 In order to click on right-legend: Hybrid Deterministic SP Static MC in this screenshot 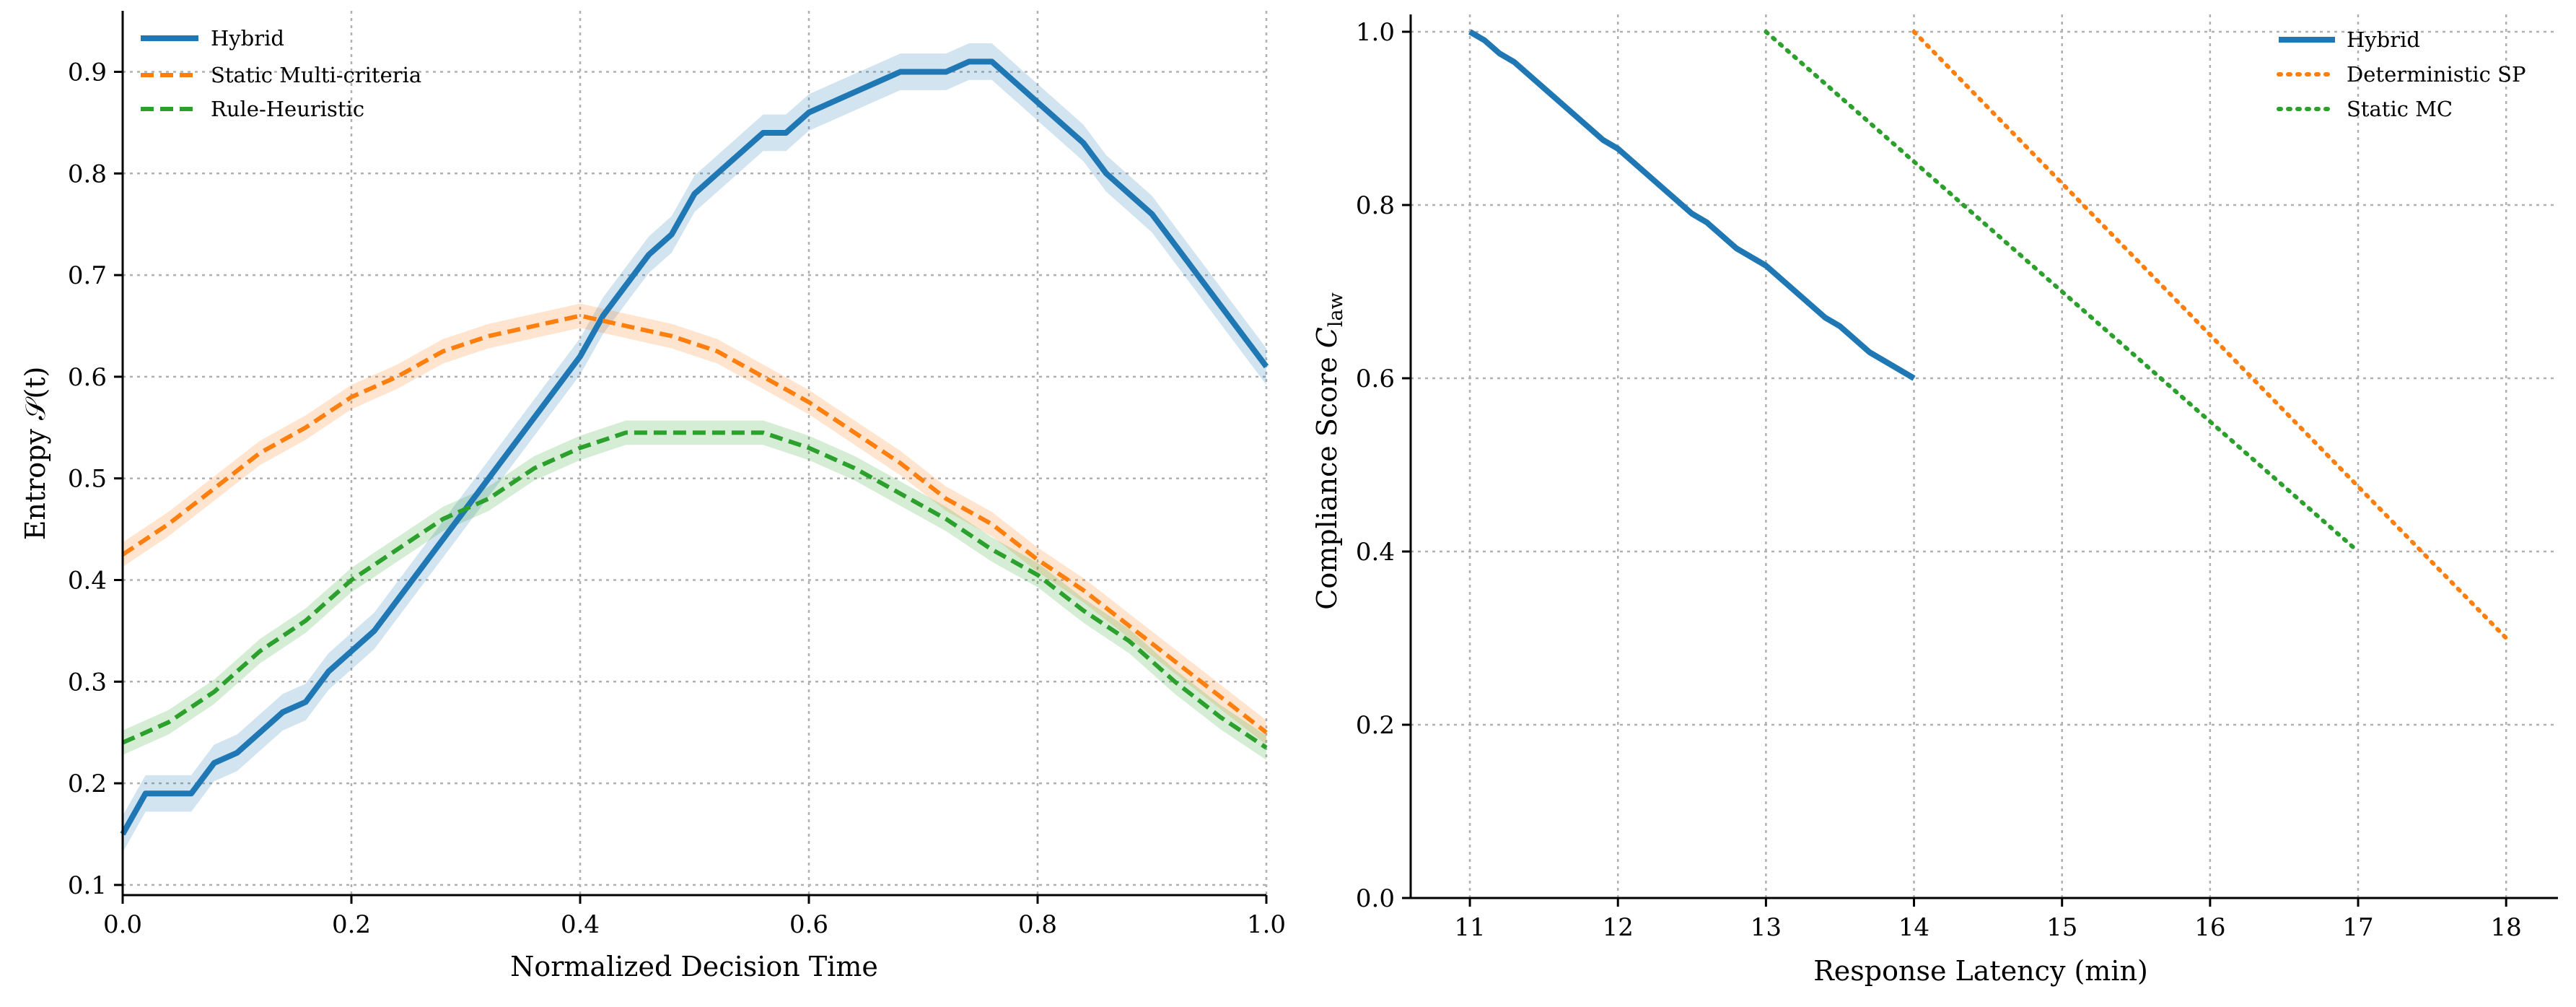, I will do `click(2401, 74)`.